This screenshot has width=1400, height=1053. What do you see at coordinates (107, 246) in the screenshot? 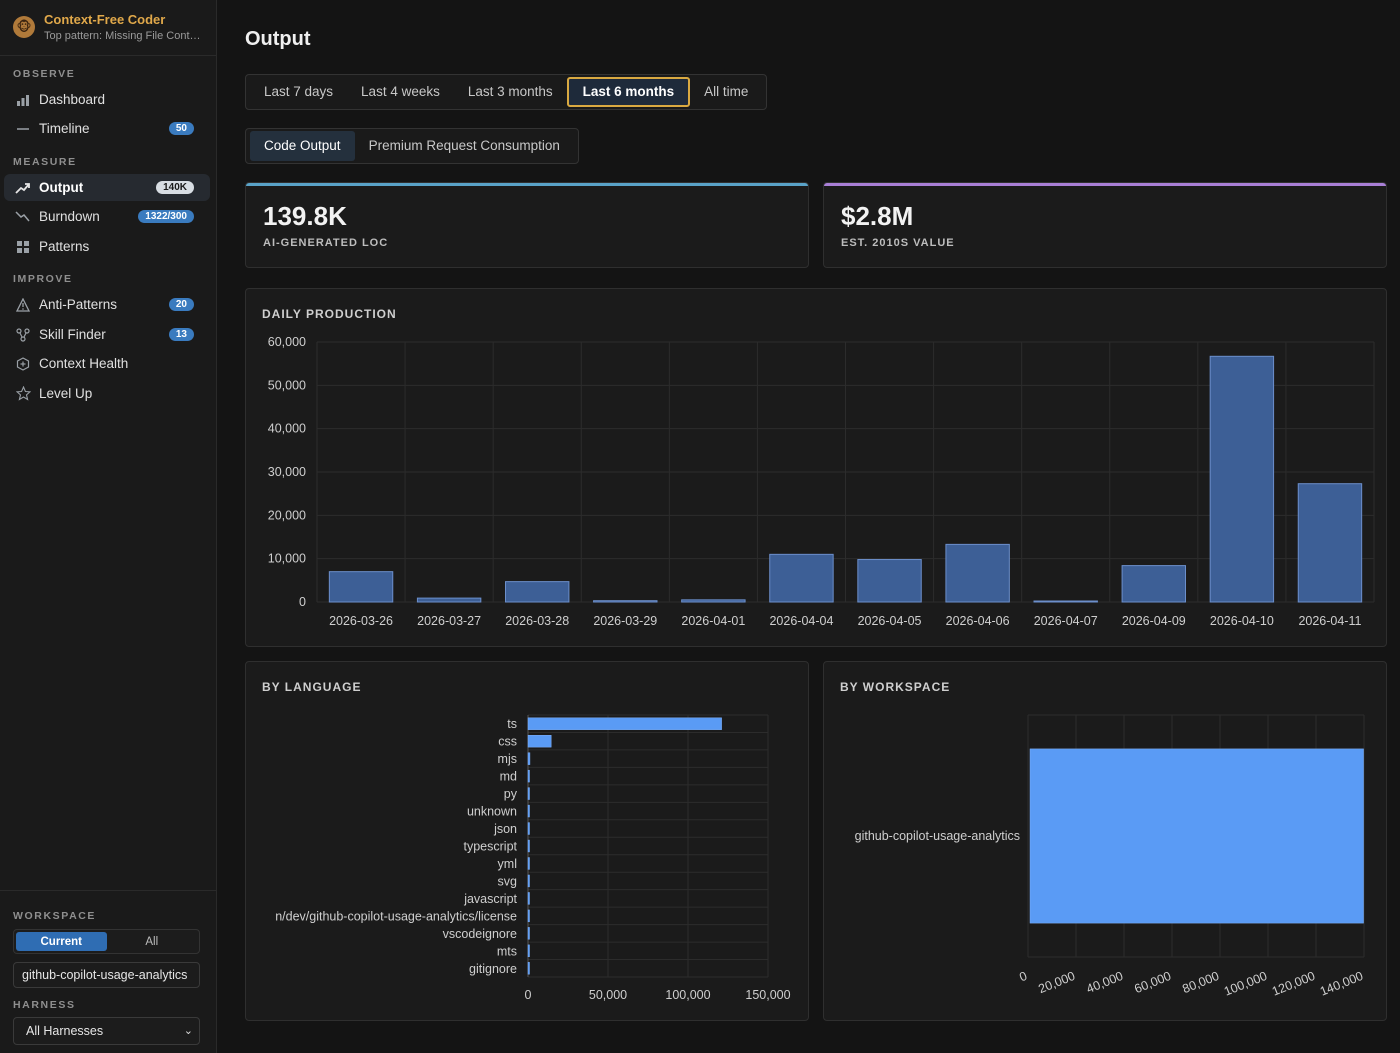
I see `sidebar-item-patterns: Patterns` at bounding box center [107, 246].